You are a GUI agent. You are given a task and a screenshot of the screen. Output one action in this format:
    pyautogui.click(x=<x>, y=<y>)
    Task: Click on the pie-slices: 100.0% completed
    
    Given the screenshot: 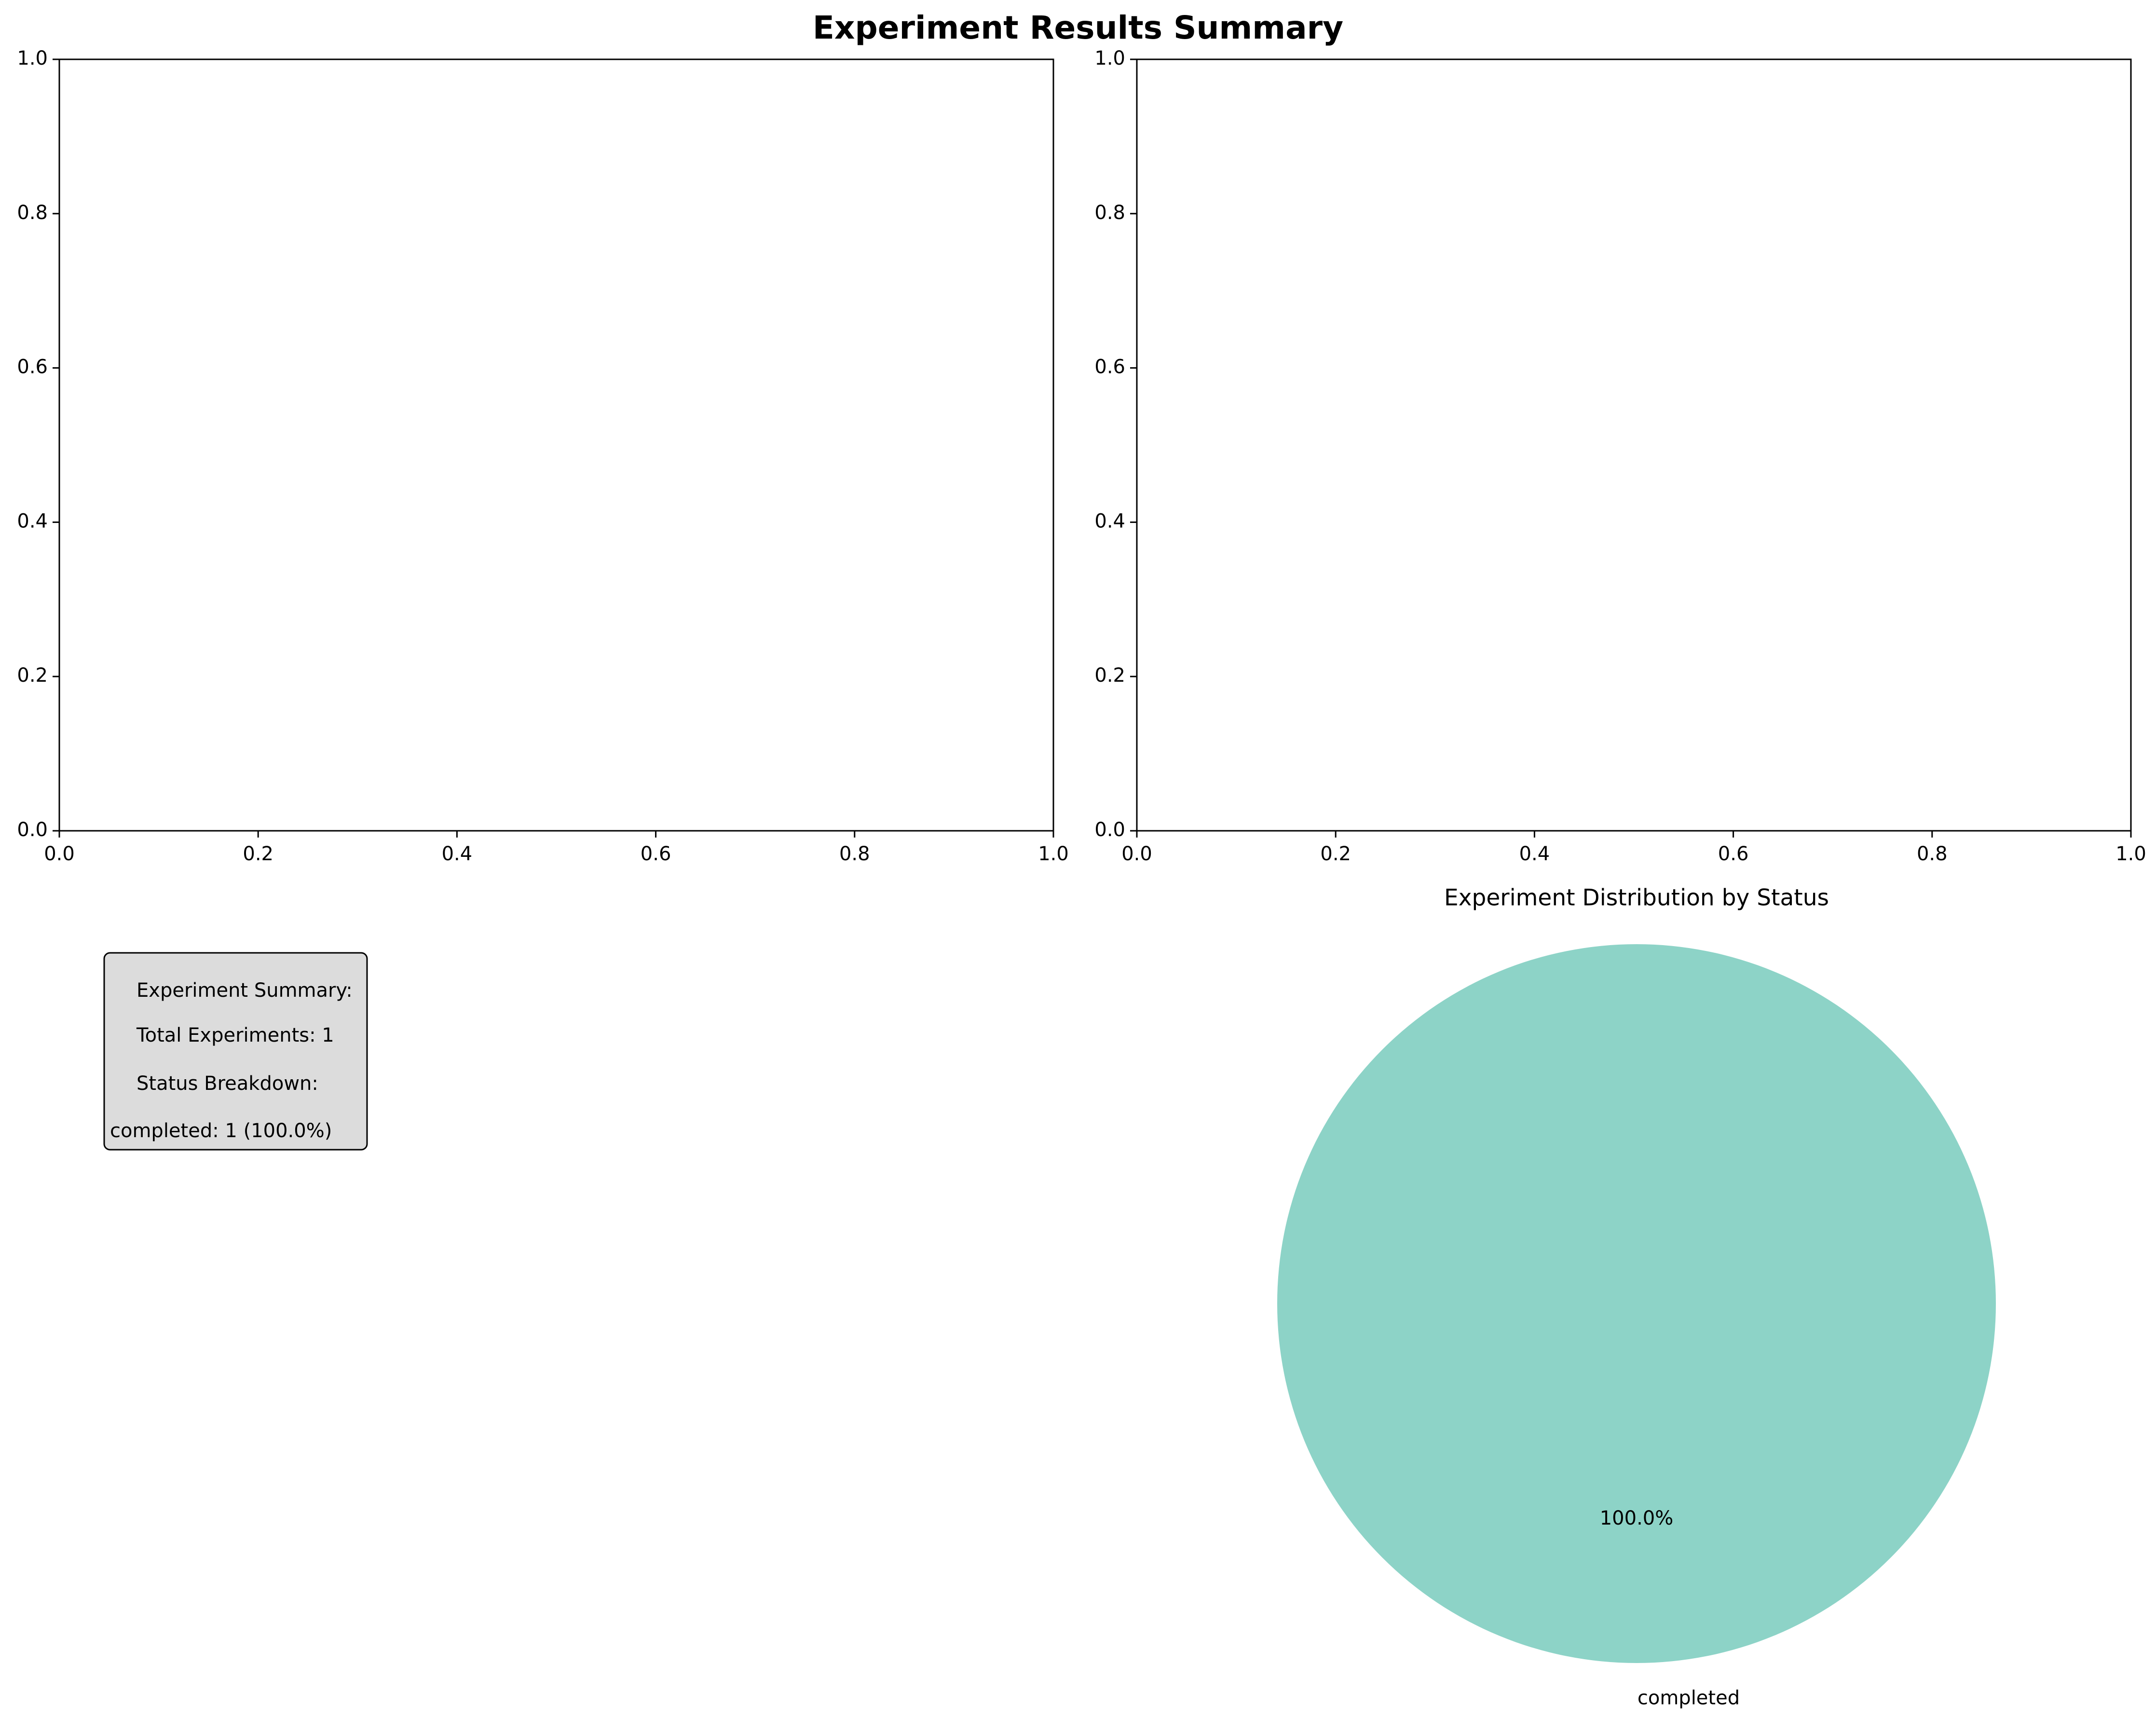 What is the action you would take?
    pyautogui.click(x=1636, y=1326)
    